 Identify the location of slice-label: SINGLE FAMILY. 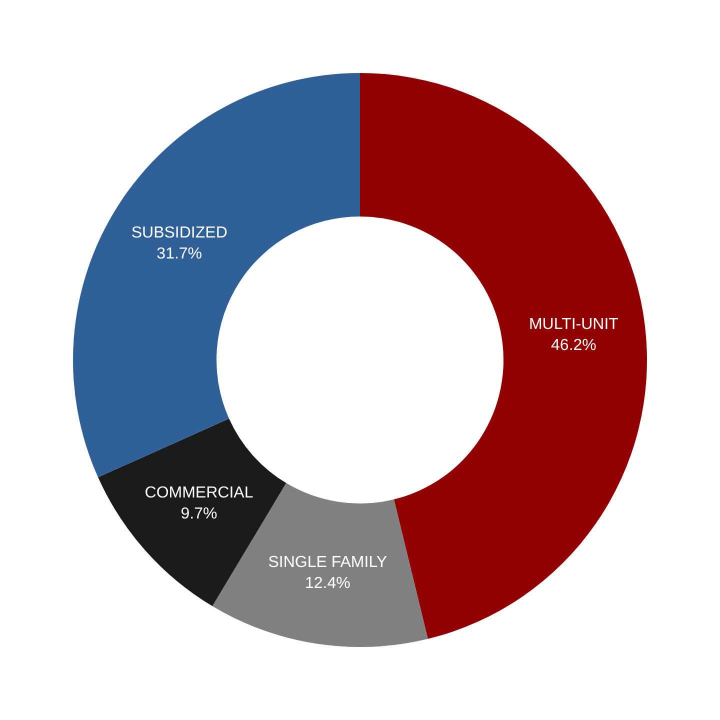
(328, 563).